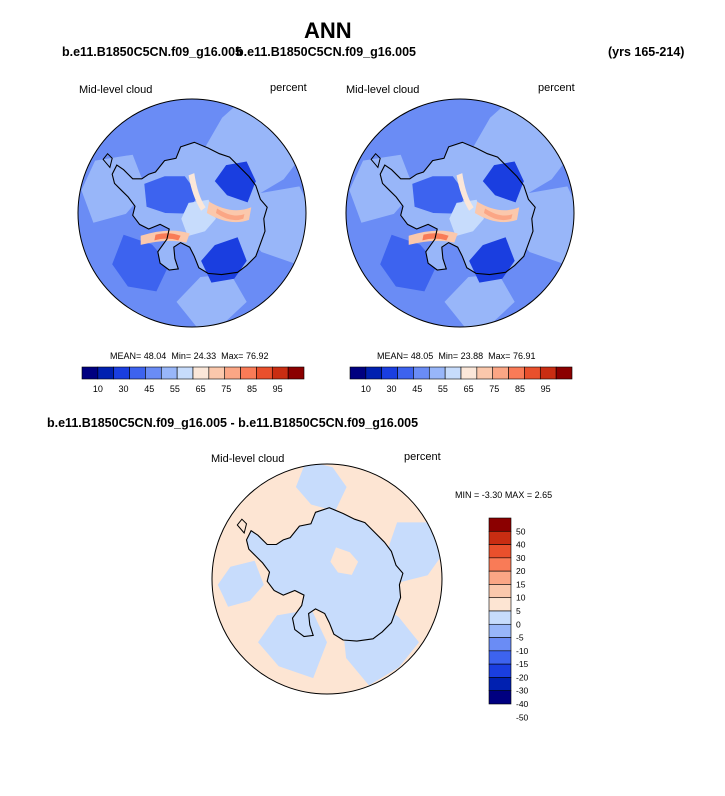 This screenshot has height=796, width=725. I want to click on panel1-stats: MEAN= 48.04 Min= 24.33 Max= 76.92, so click(189, 356).